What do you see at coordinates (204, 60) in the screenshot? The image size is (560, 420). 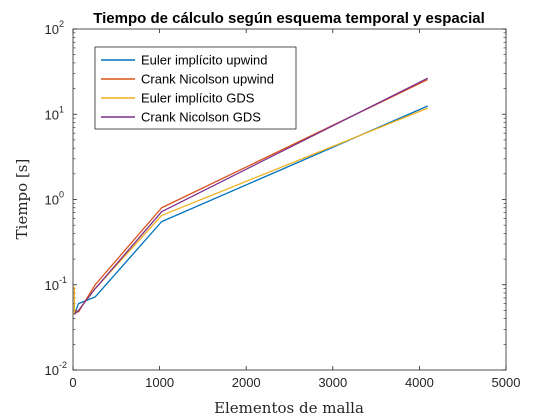 I see `legend-label: Euler implícito upwind` at bounding box center [204, 60].